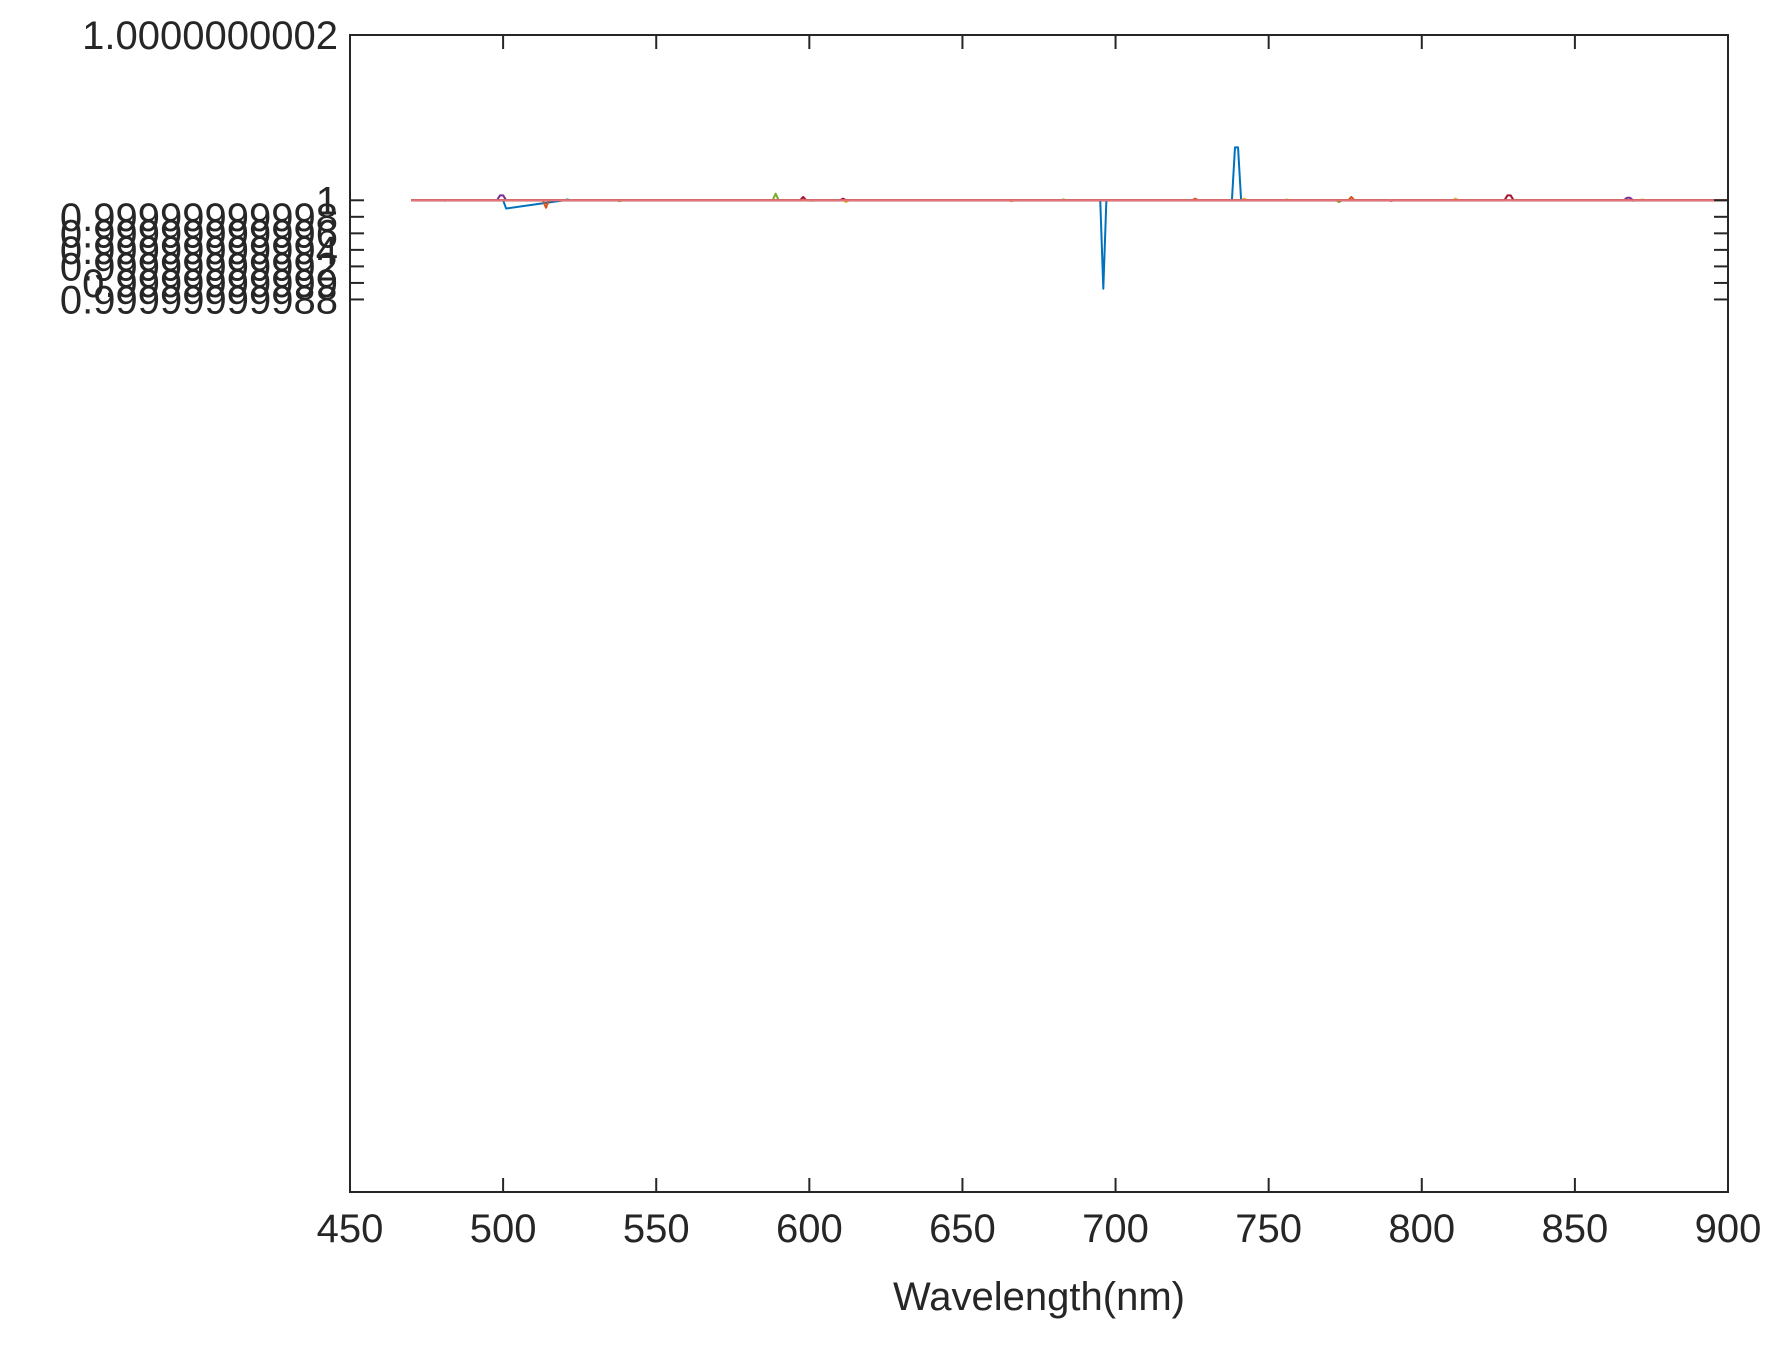 The image size is (1773, 1345). What do you see at coordinates (199, 218) in the screenshot?
I see `y-tick-label: 0.99999999998` at bounding box center [199, 218].